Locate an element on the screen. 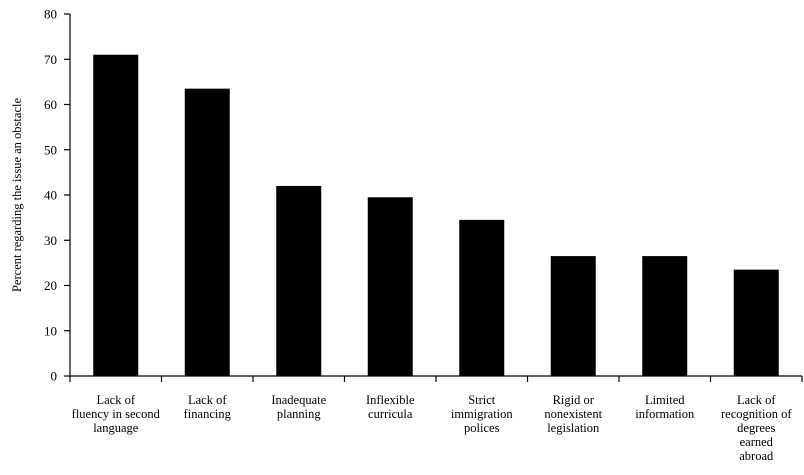 The height and width of the screenshot is (475, 804). y-axis-ticks: 0 10 20 30 40 50 60 70 80 is located at coordinates (57, 195).